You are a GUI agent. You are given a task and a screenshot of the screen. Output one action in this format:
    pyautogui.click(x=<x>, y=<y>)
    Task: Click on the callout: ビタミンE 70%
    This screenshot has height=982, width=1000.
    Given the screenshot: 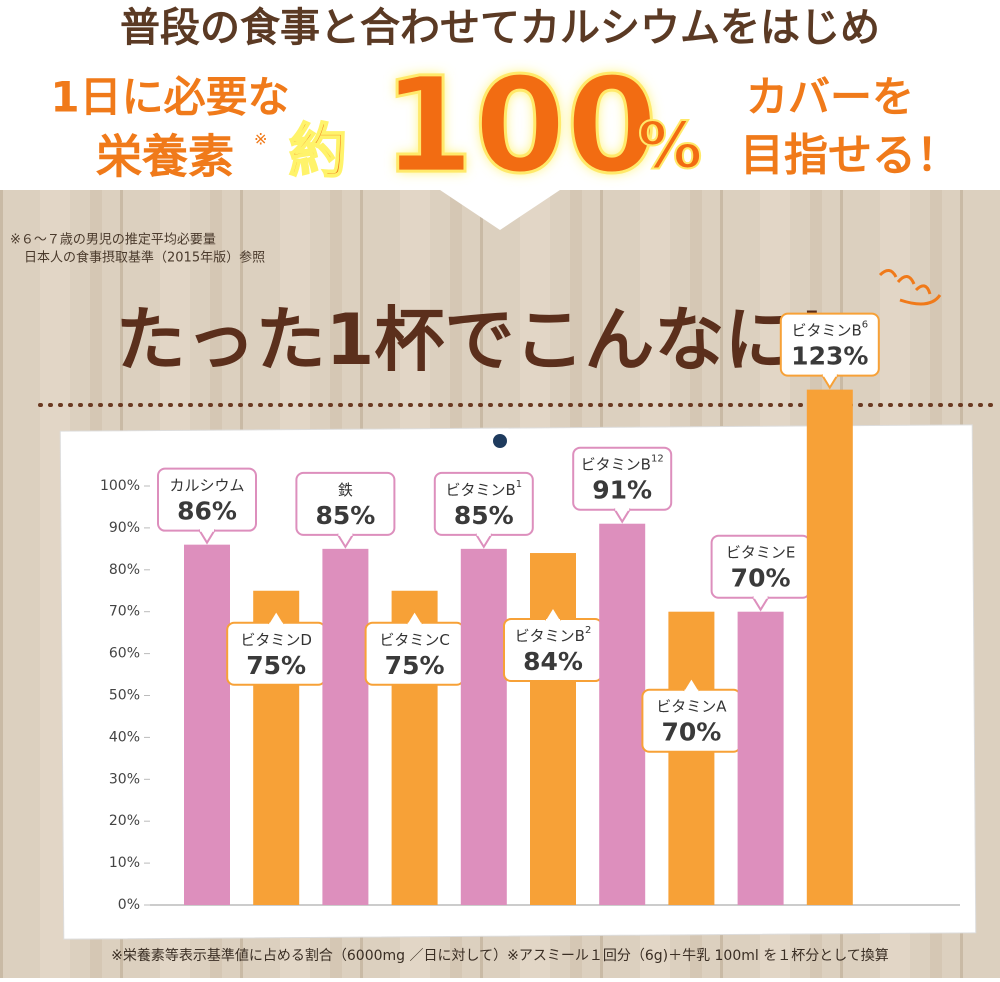 What is the action you would take?
    pyautogui.click(x=760, y=573)
    